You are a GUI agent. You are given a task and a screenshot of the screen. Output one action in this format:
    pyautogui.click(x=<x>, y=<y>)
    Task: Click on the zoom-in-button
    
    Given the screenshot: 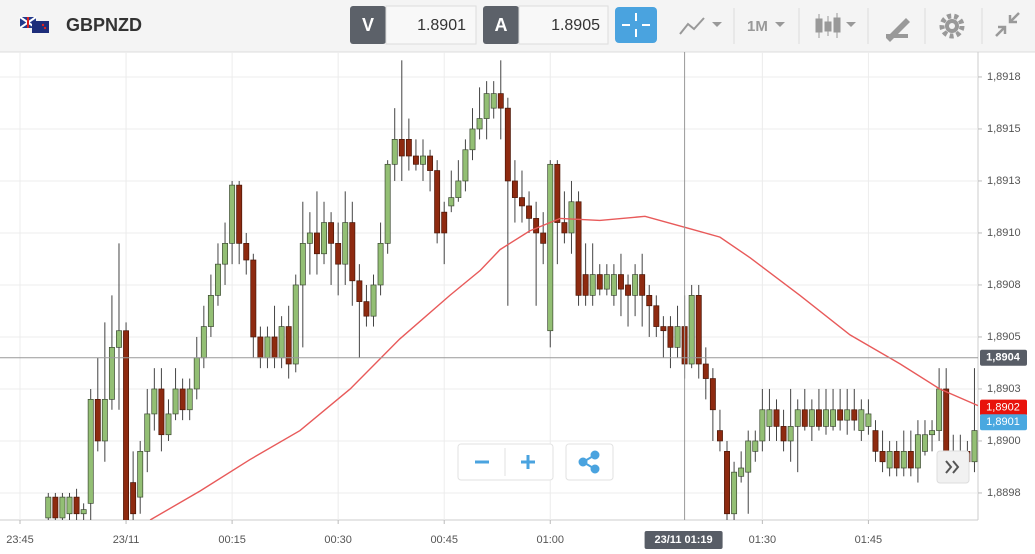 What is the action you would take?
    pyautogui.click(x=528, y=462)
    